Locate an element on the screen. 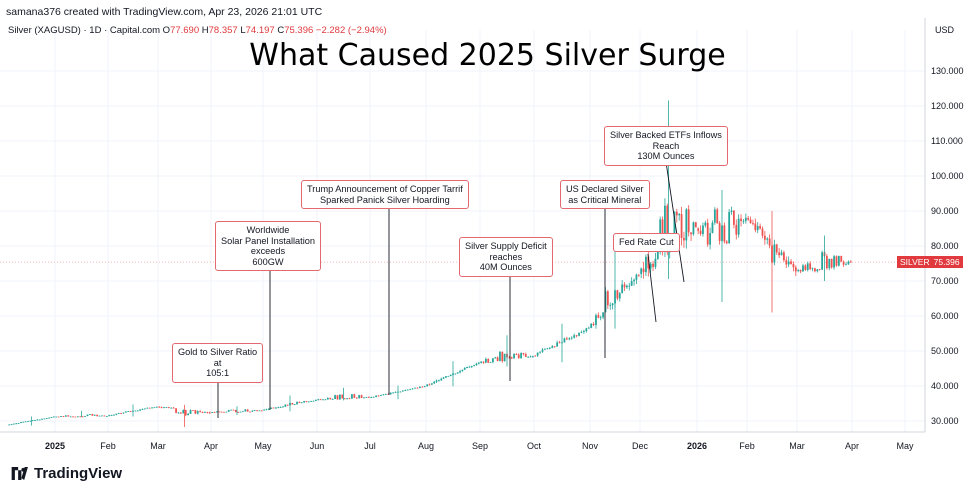 The image size is (975, 495). tradingview-logo: TradingView is located at coordinates (66, 473).